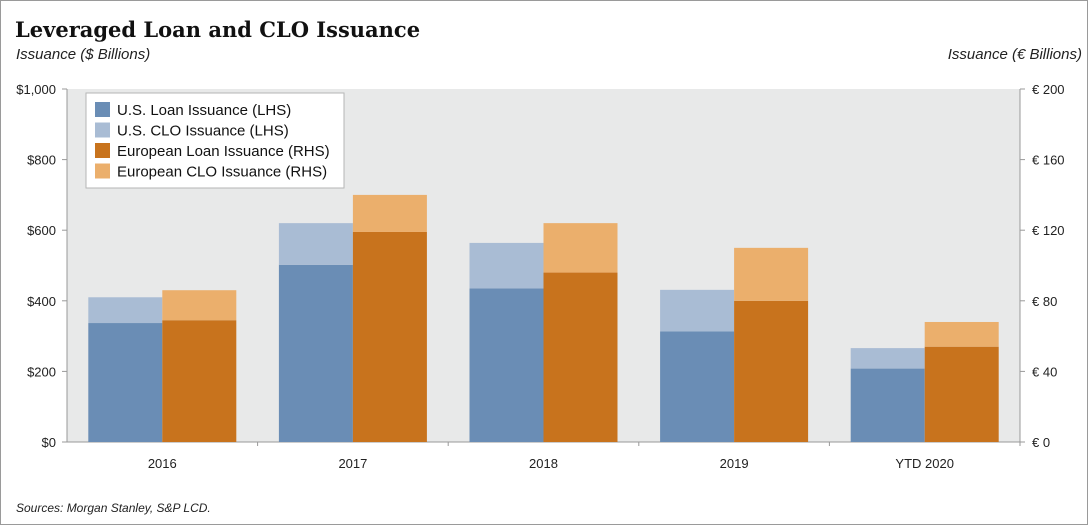 This screenshot has width=1088, height=525. What do you see at coordinates (223, 151) in the screenshot?
I see `legend-label: European Loan Issuance (RHS)` at bounding box center [223, 151].